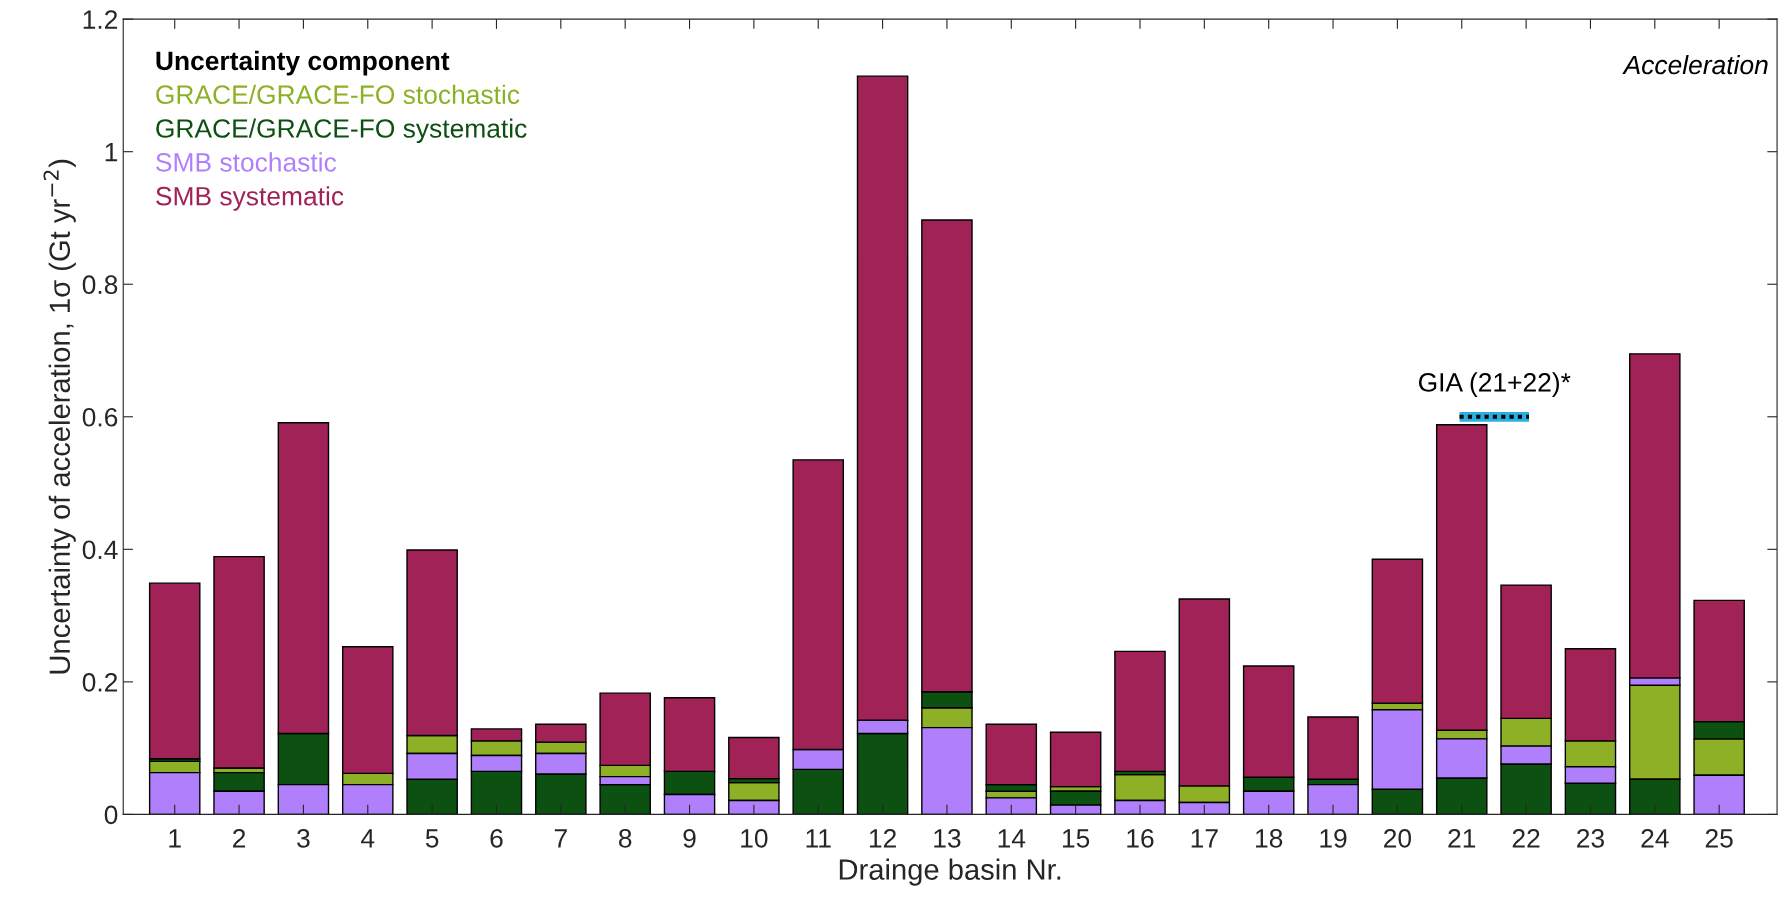 This screenshot has width=1786, height=912. What do you see at coordinates (100, 285) in the screenshot?
I see `y-tick-label: 0.8` at bounding box center [100, 285].